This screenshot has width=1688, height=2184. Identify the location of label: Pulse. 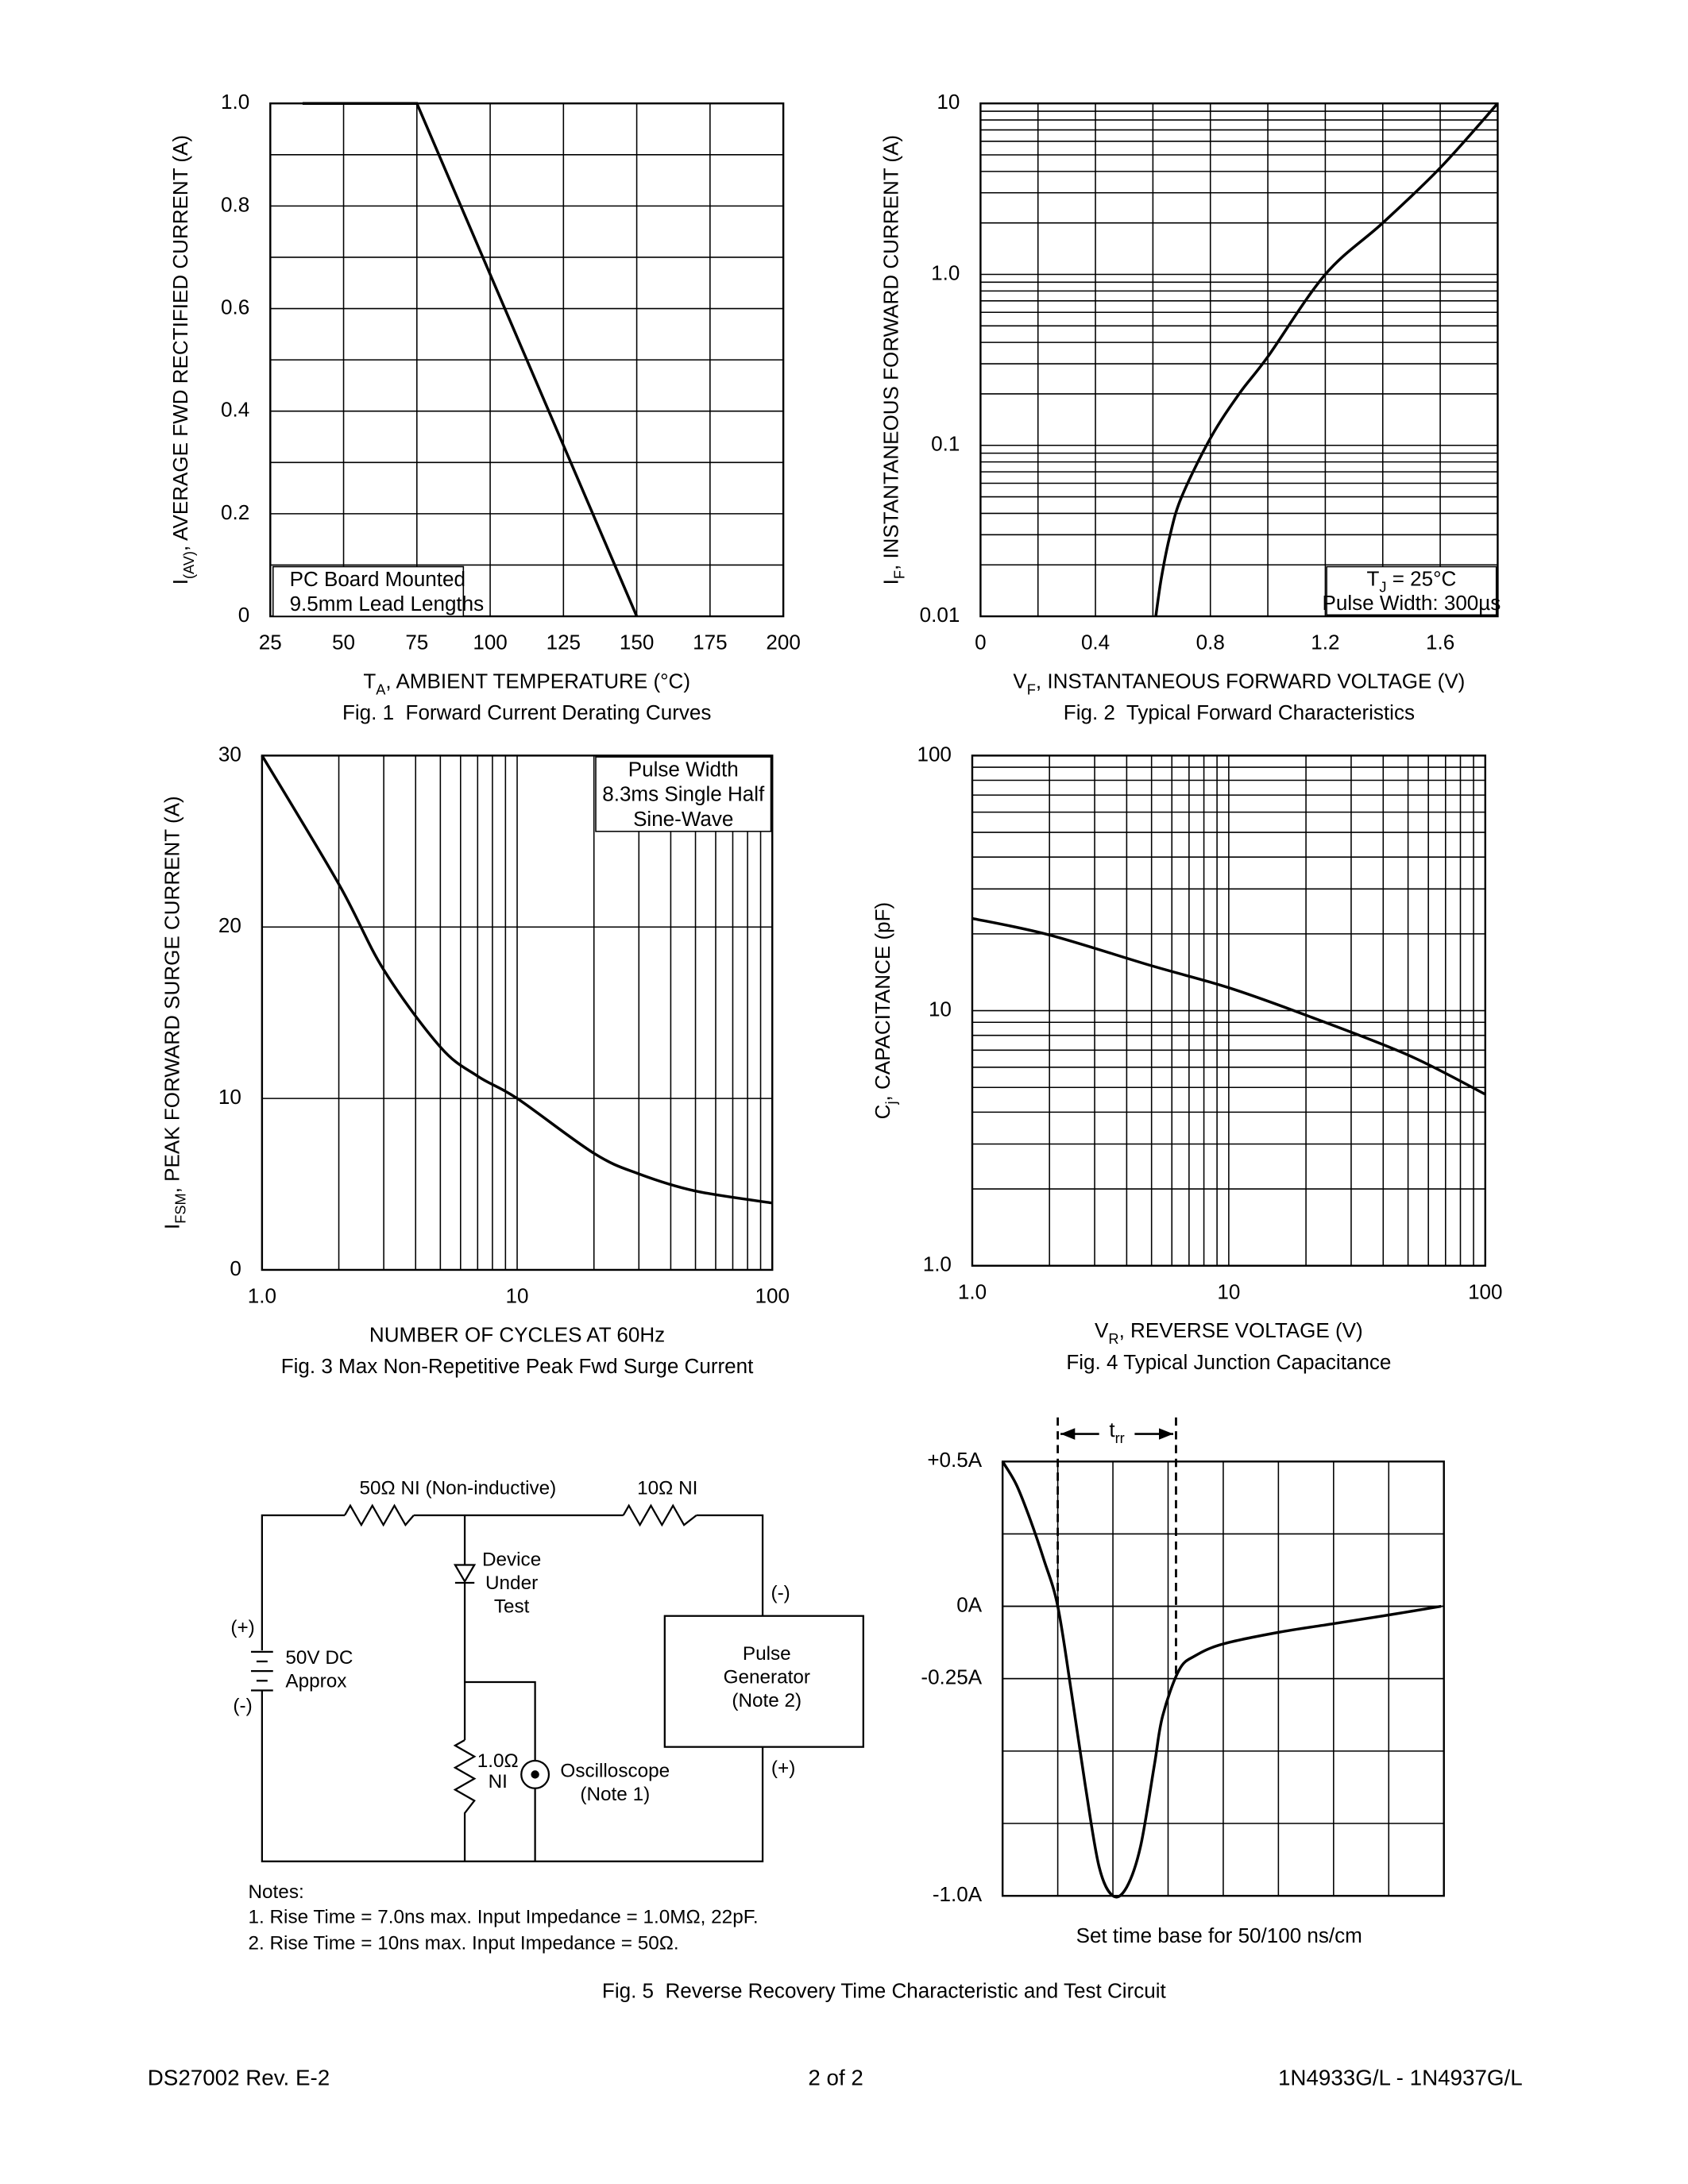
(767, 1654).